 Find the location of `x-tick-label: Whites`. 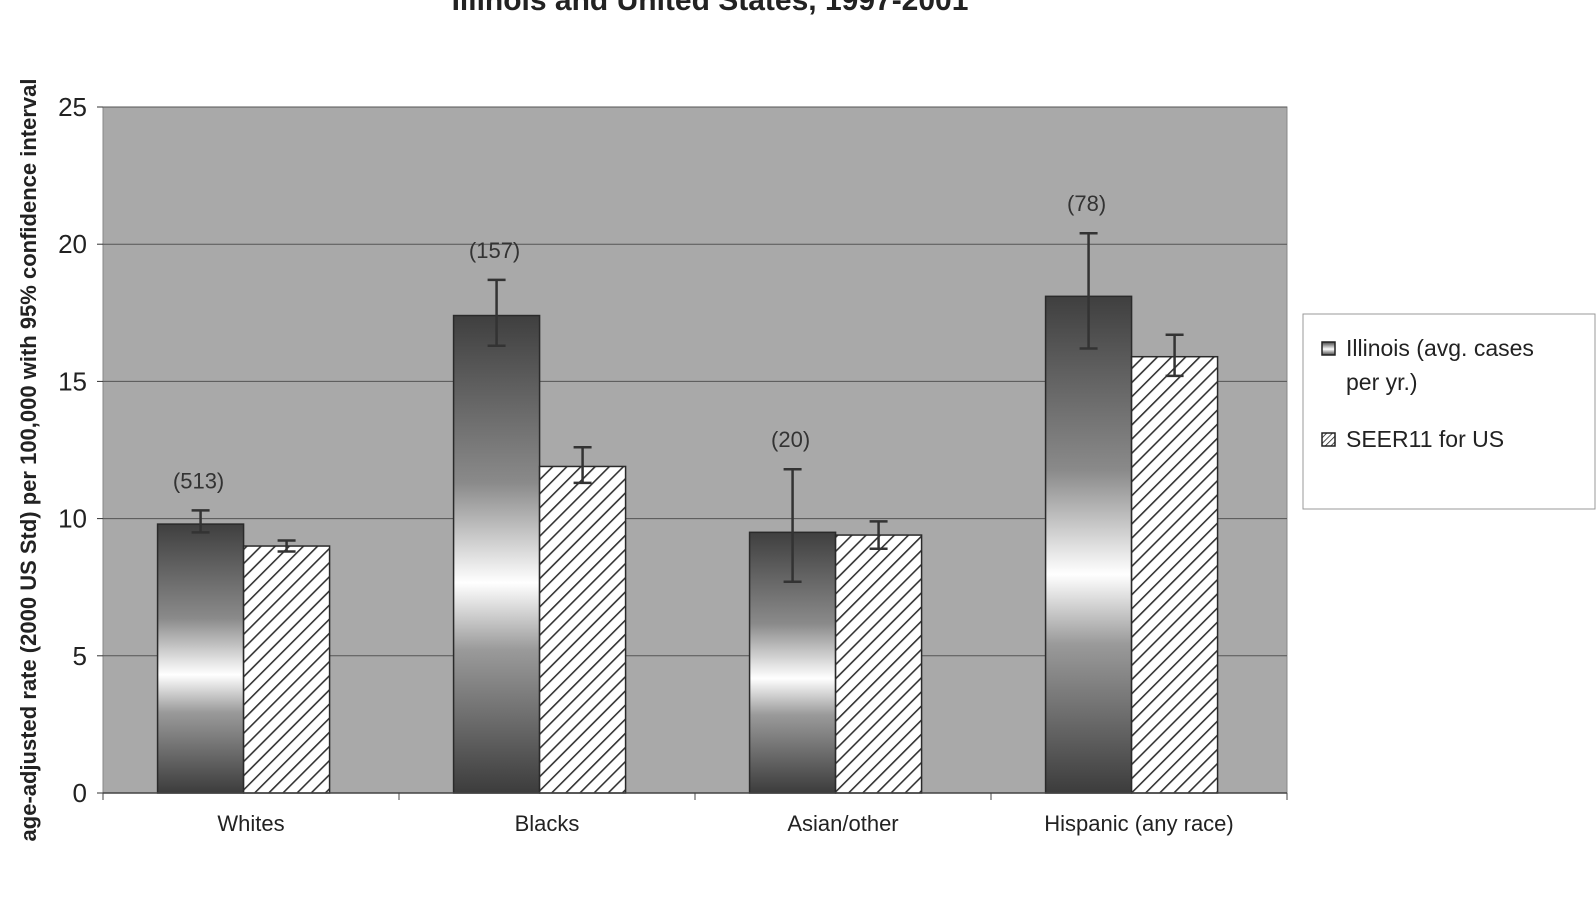

x-tick-label: Whites is located at coordinates (250, 823).